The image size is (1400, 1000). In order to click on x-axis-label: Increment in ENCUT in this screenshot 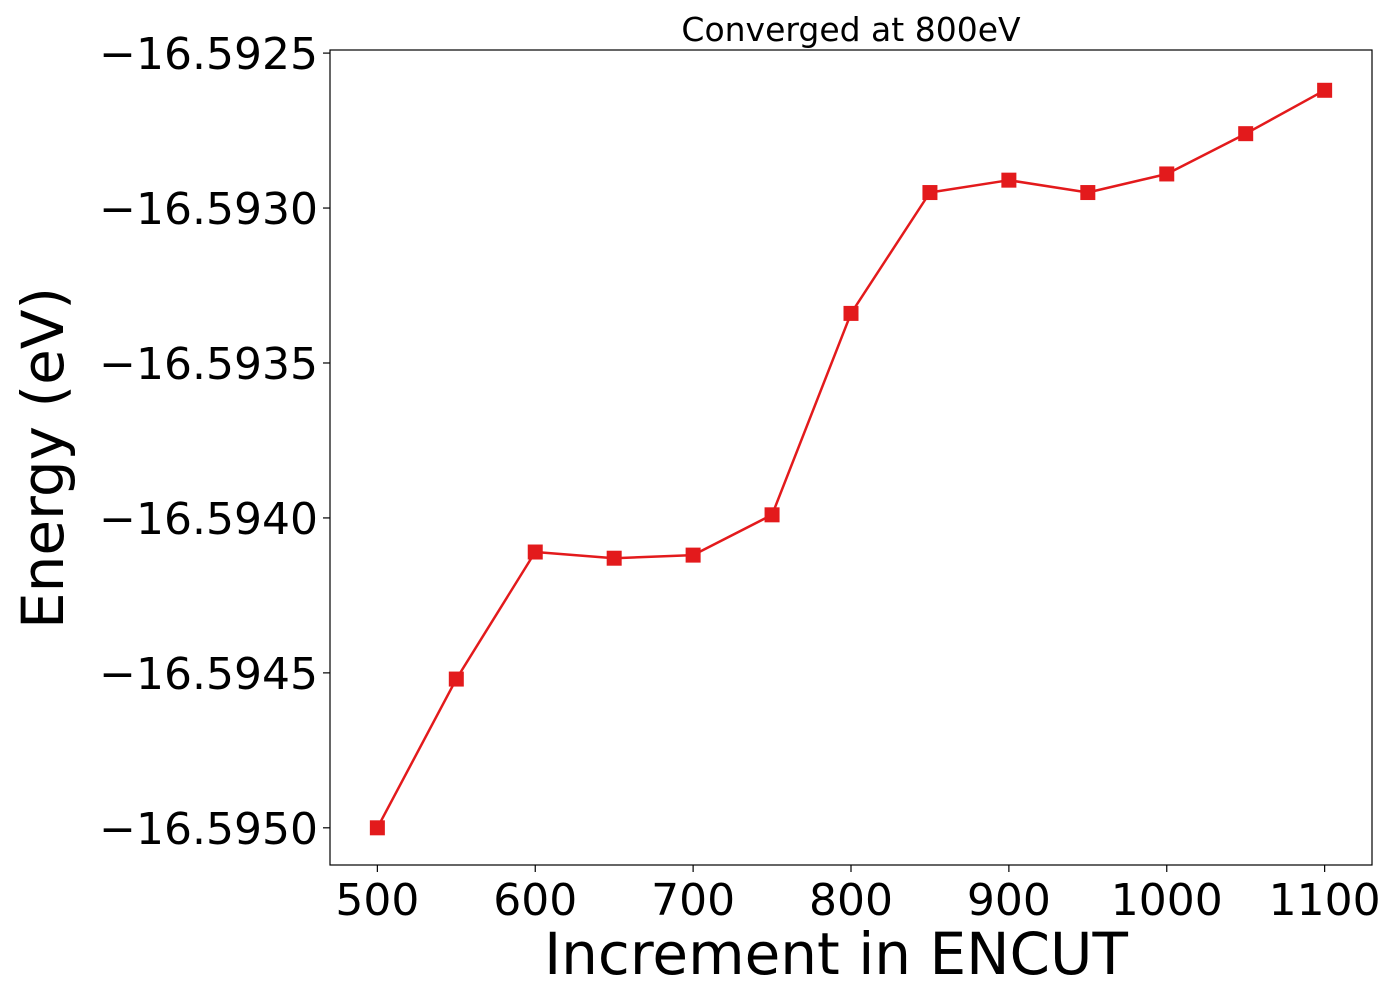, I will do `click(836, 954)`.